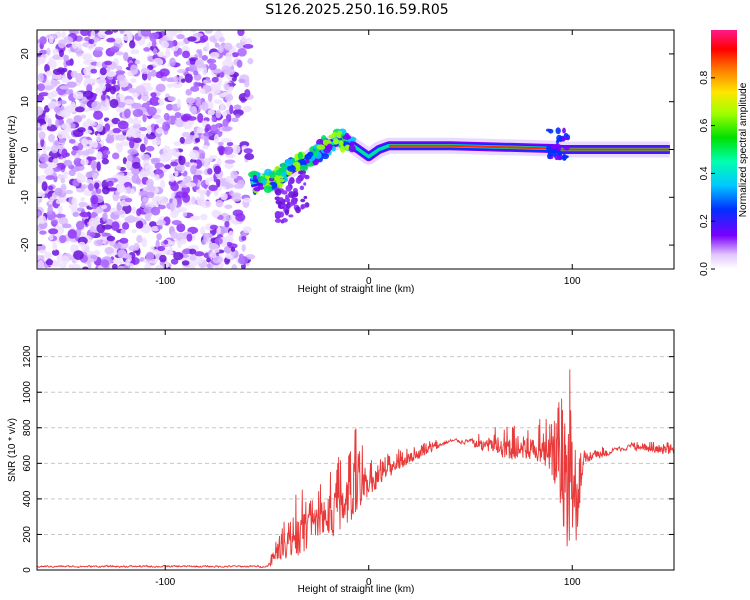  What do you see at coordinates (369, 281) in the screenshot?
I see `x-tick-label: 0` at bounding box center [369, 281].